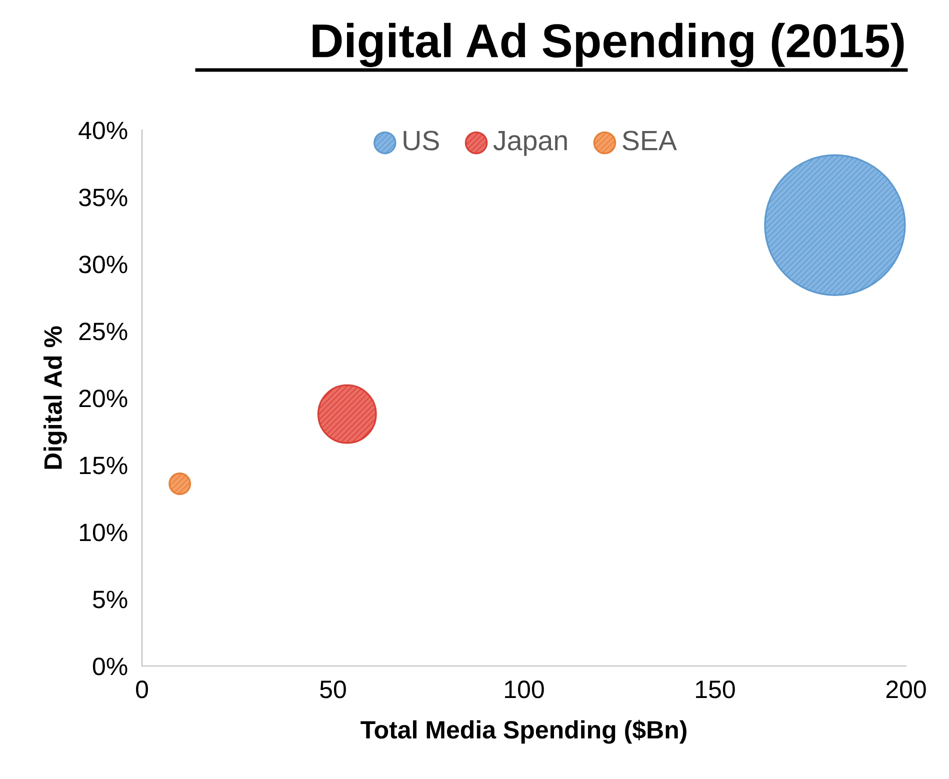 The width and height of the screenshot is (949, 779). What do you see at coordinates (530, 143) in the screenshot?
I see `legend-label: Japan` at bounding box center [530, 143].